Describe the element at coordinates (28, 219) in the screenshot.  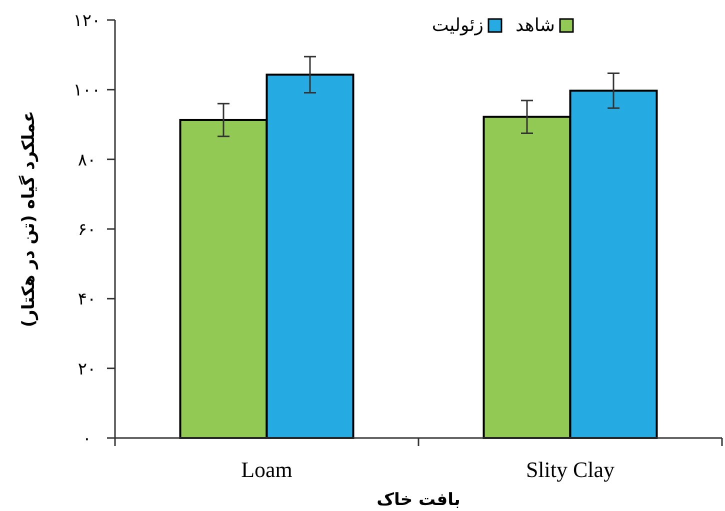
I see `y-axis-title: عملکرد گیاه (تن در هکتار)` at that location.